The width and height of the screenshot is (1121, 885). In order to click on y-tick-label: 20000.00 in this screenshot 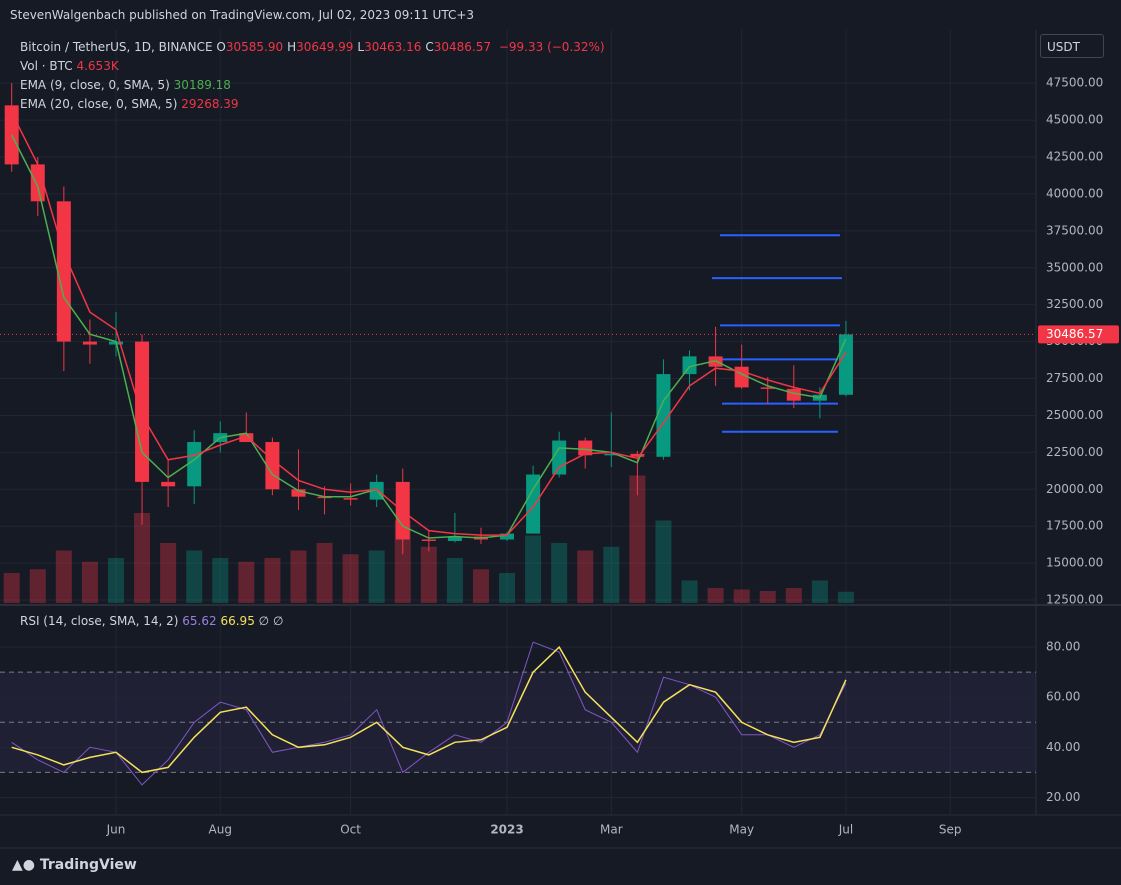, I will do `click(1074, 489)`.